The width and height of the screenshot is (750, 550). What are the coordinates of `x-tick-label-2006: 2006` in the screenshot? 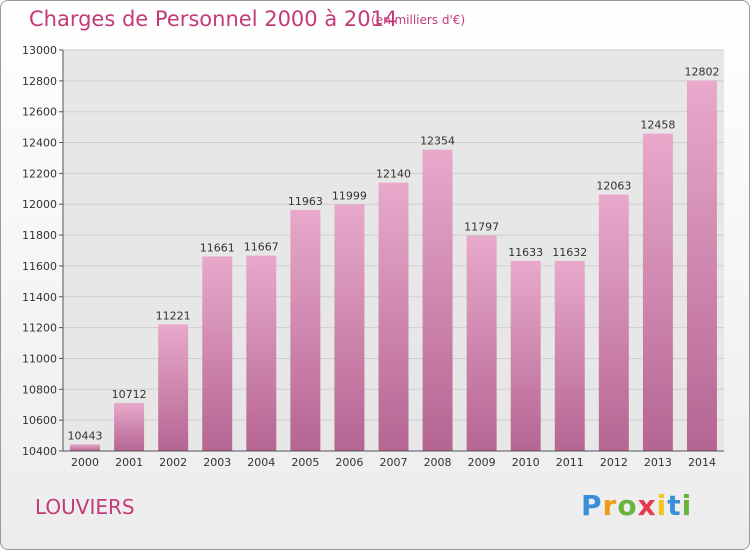 It's located at (349, 462).